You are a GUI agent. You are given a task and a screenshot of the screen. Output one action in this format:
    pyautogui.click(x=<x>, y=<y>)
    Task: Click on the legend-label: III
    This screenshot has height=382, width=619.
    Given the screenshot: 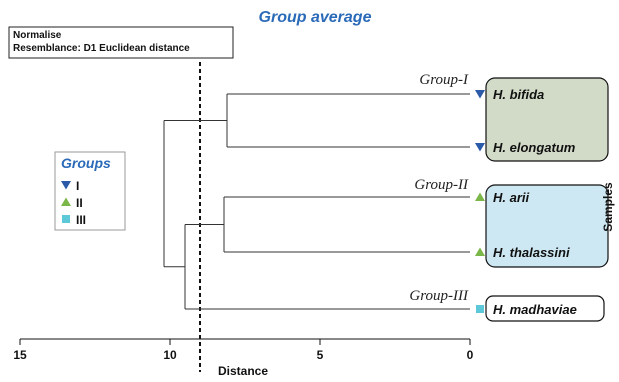 What is the action you would take?
    pyautogui.click(x=81, y=220)
    